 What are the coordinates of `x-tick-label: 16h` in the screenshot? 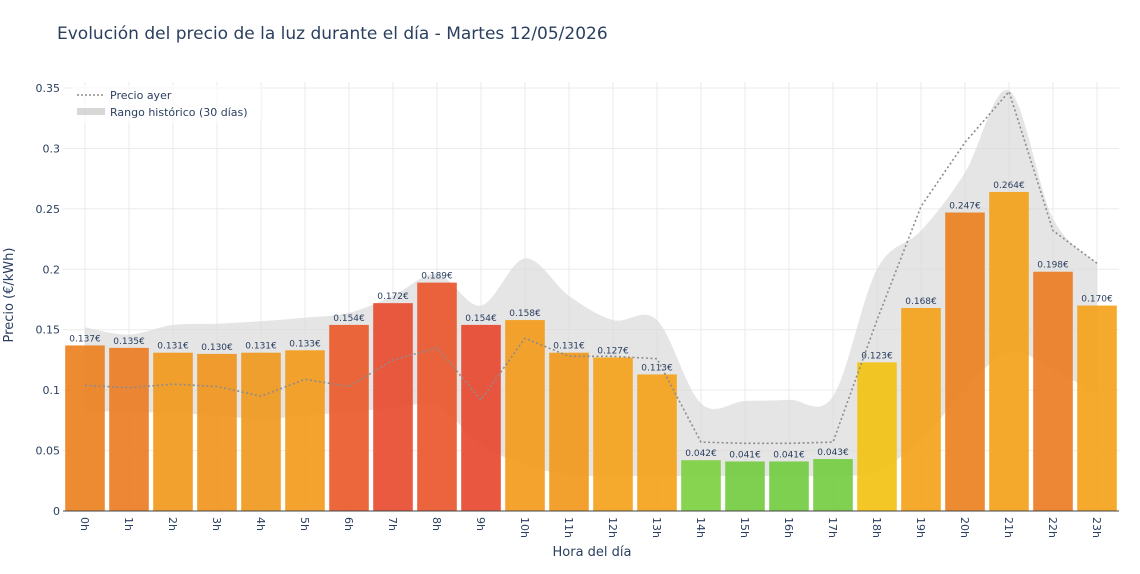 It's located at (788, 527).